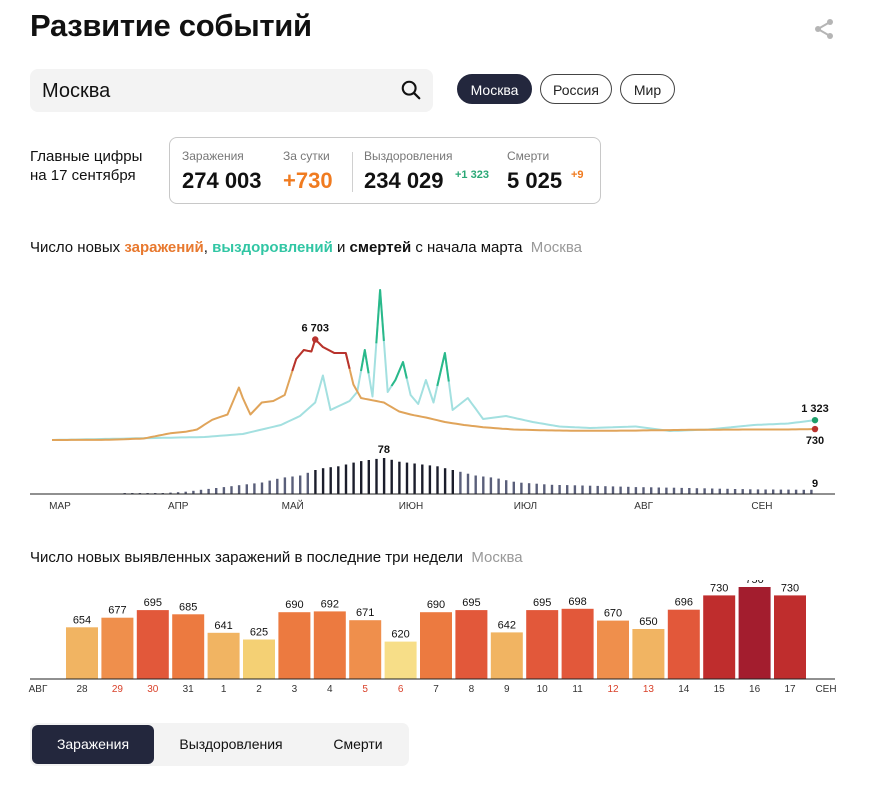 The width and height of the screenshot is (883, 796). I want to click on chart2-day-label: 16, so click(755, 689).